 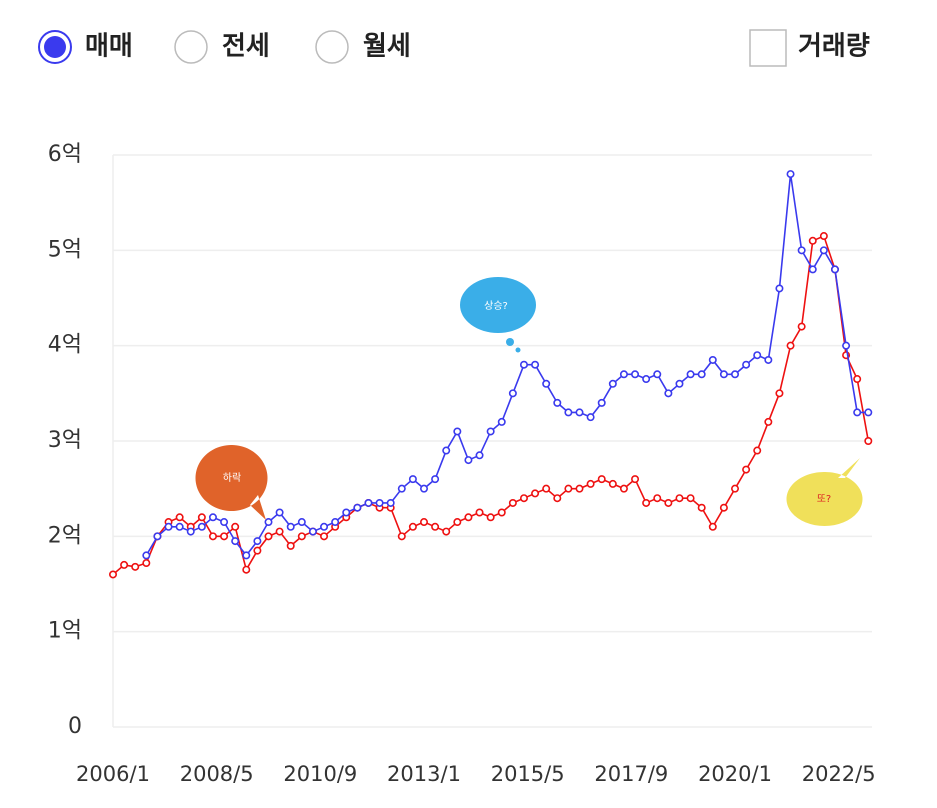 I want to click on x-tick-label: 2015/5, so click(x=528, y=774).